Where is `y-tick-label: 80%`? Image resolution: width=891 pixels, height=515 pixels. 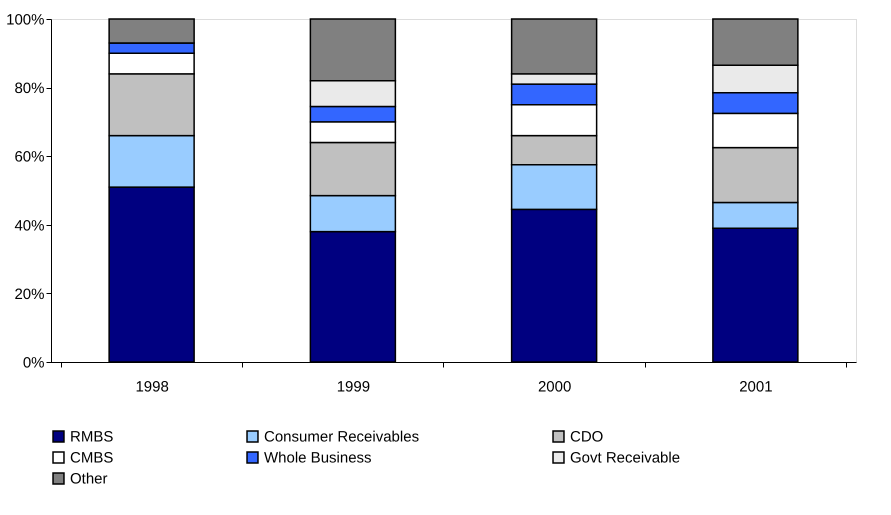
y-tick-label: 80% is located at coordinates (29, 89).